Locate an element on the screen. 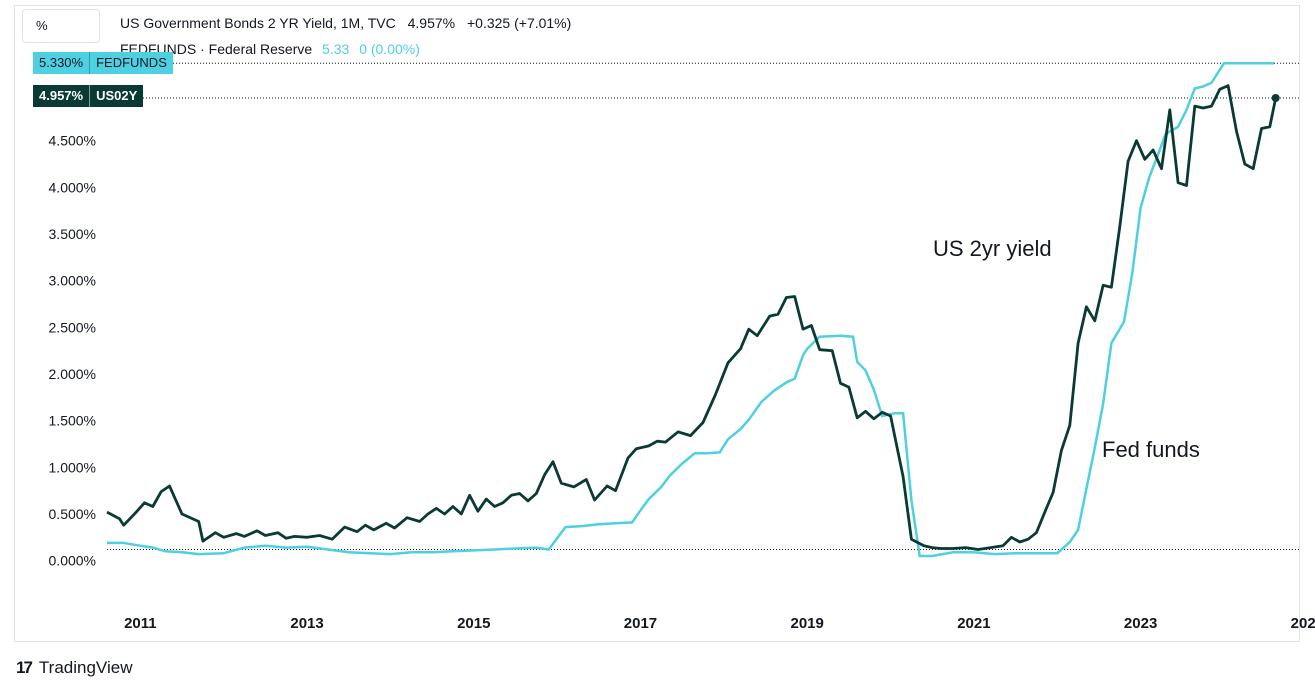 The height and width of the screenshot is (695, 1315). last-value: 4.957% is located at coordinates (431, 23).